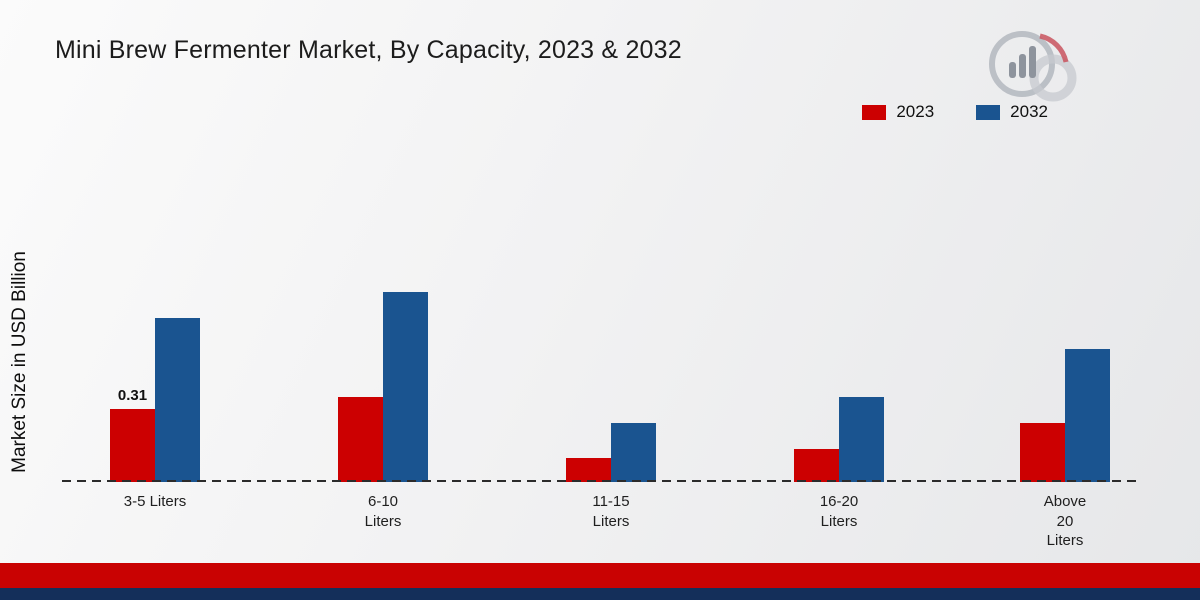 The image size is (1200, 600). I want to click on x-axis-label-1: 6-10 Liters, so click(383, 511).